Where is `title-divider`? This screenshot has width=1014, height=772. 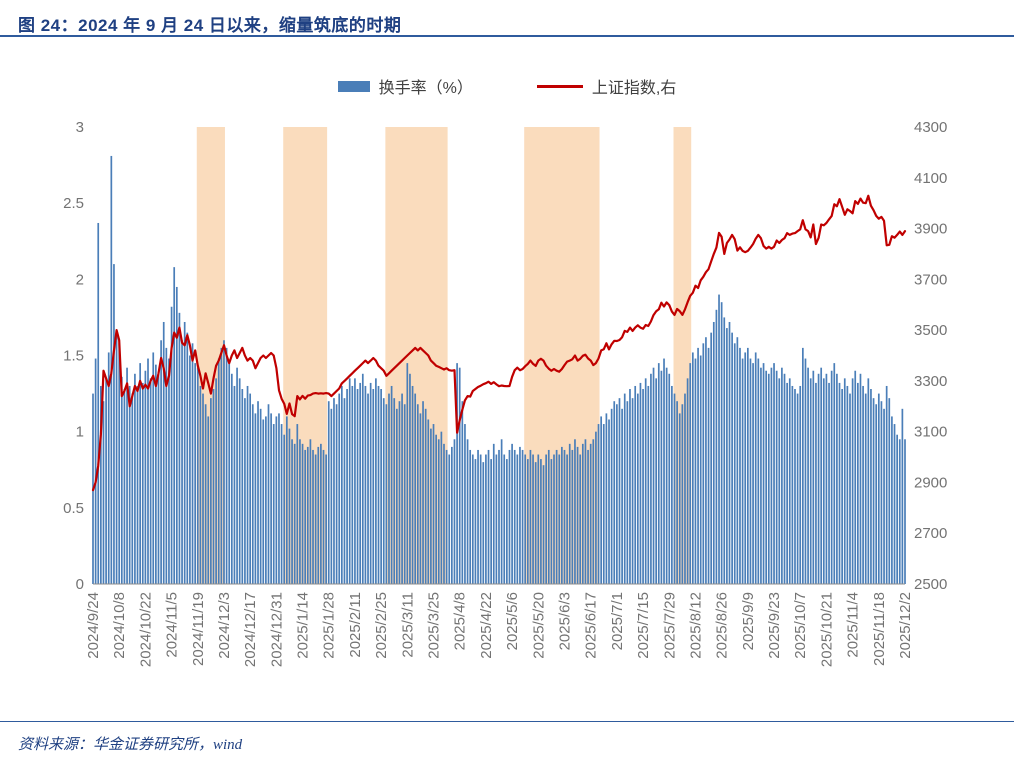 title-divider is located at coordinates (507, 36).